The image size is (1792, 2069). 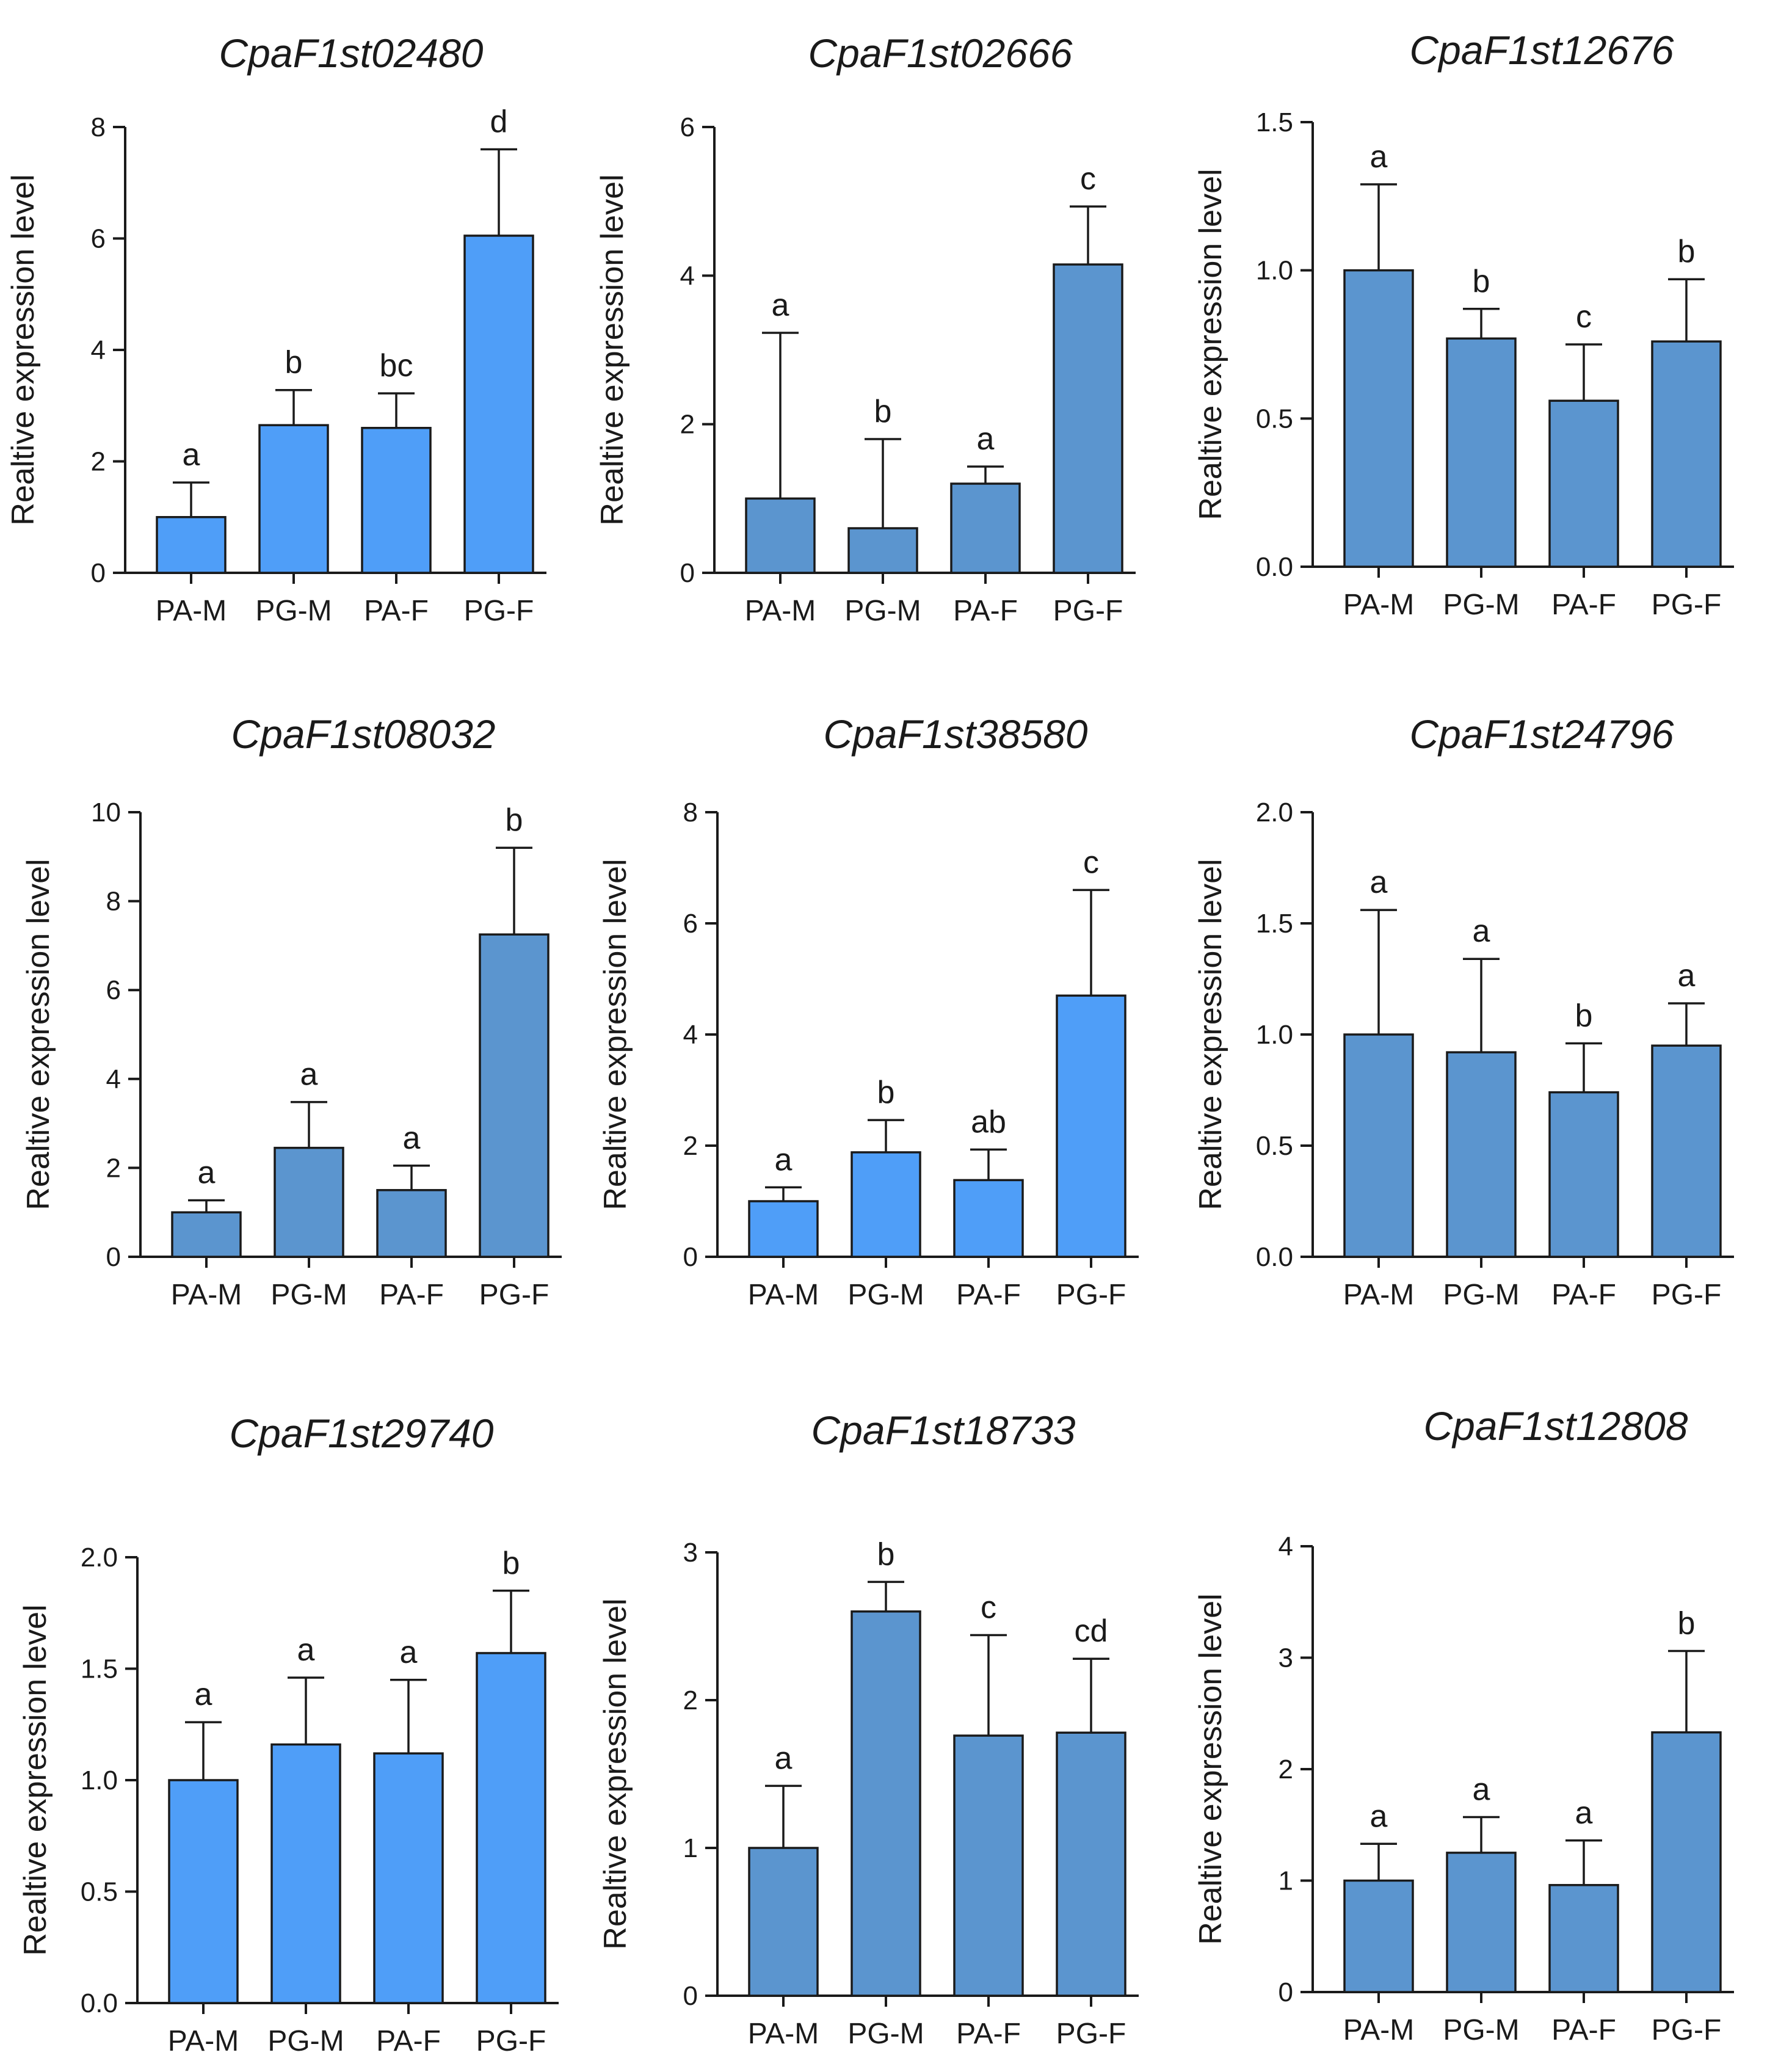 I want to click on significance-letter-PA-F: c, so click(x=989, y=1608).